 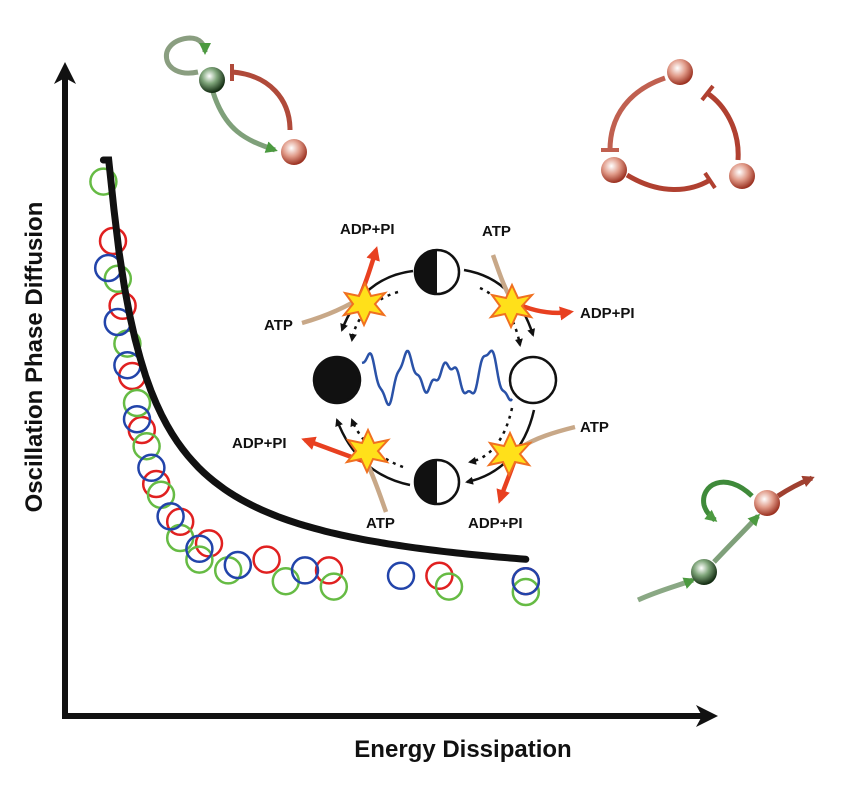 I want to click on activation-arrow, so click(x=244, y=122).